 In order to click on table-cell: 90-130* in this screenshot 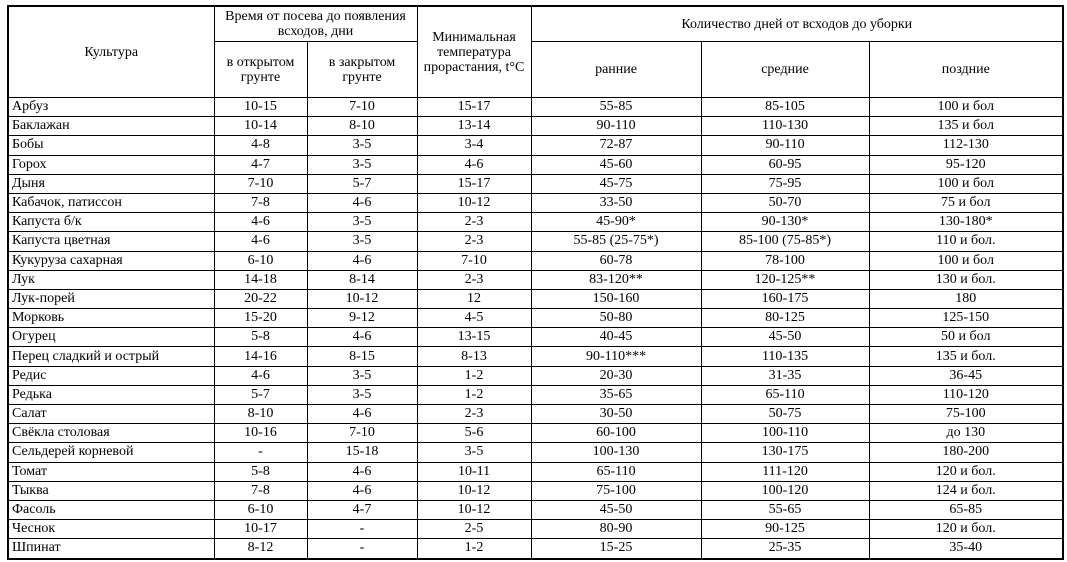, I will do `click(785, 222)`.